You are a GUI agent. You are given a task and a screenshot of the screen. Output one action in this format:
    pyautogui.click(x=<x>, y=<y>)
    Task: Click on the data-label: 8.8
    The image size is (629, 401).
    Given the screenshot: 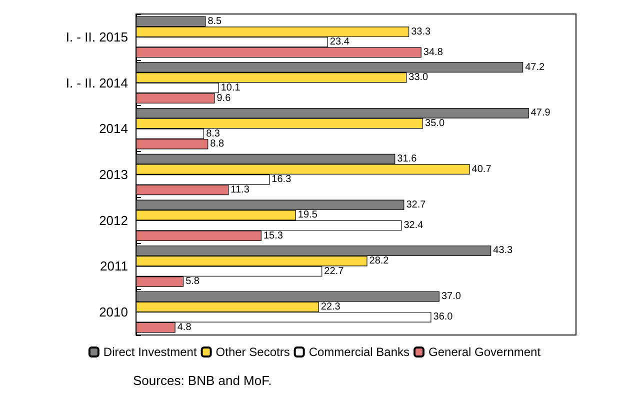 What is the action you would take?
    pyautogui.click(x=217, y=144)
    